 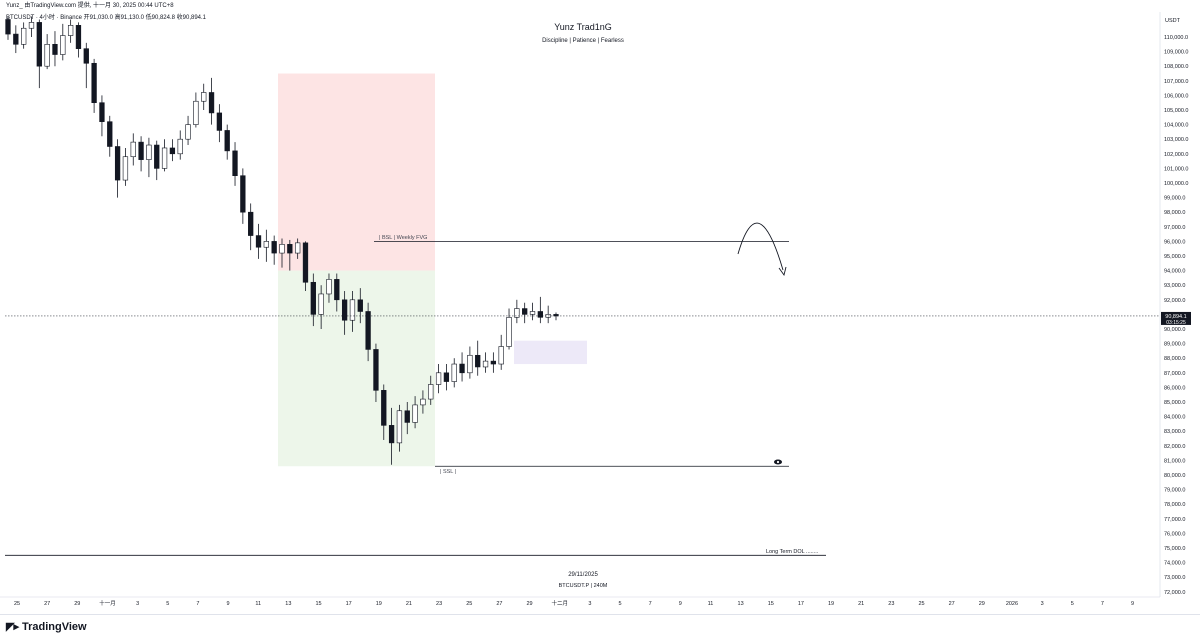 What do you see at coordinates (1176, 169) in the screenshot?
I see `price-tick-label: 101,000.0` at bounding box center [1176, 169].